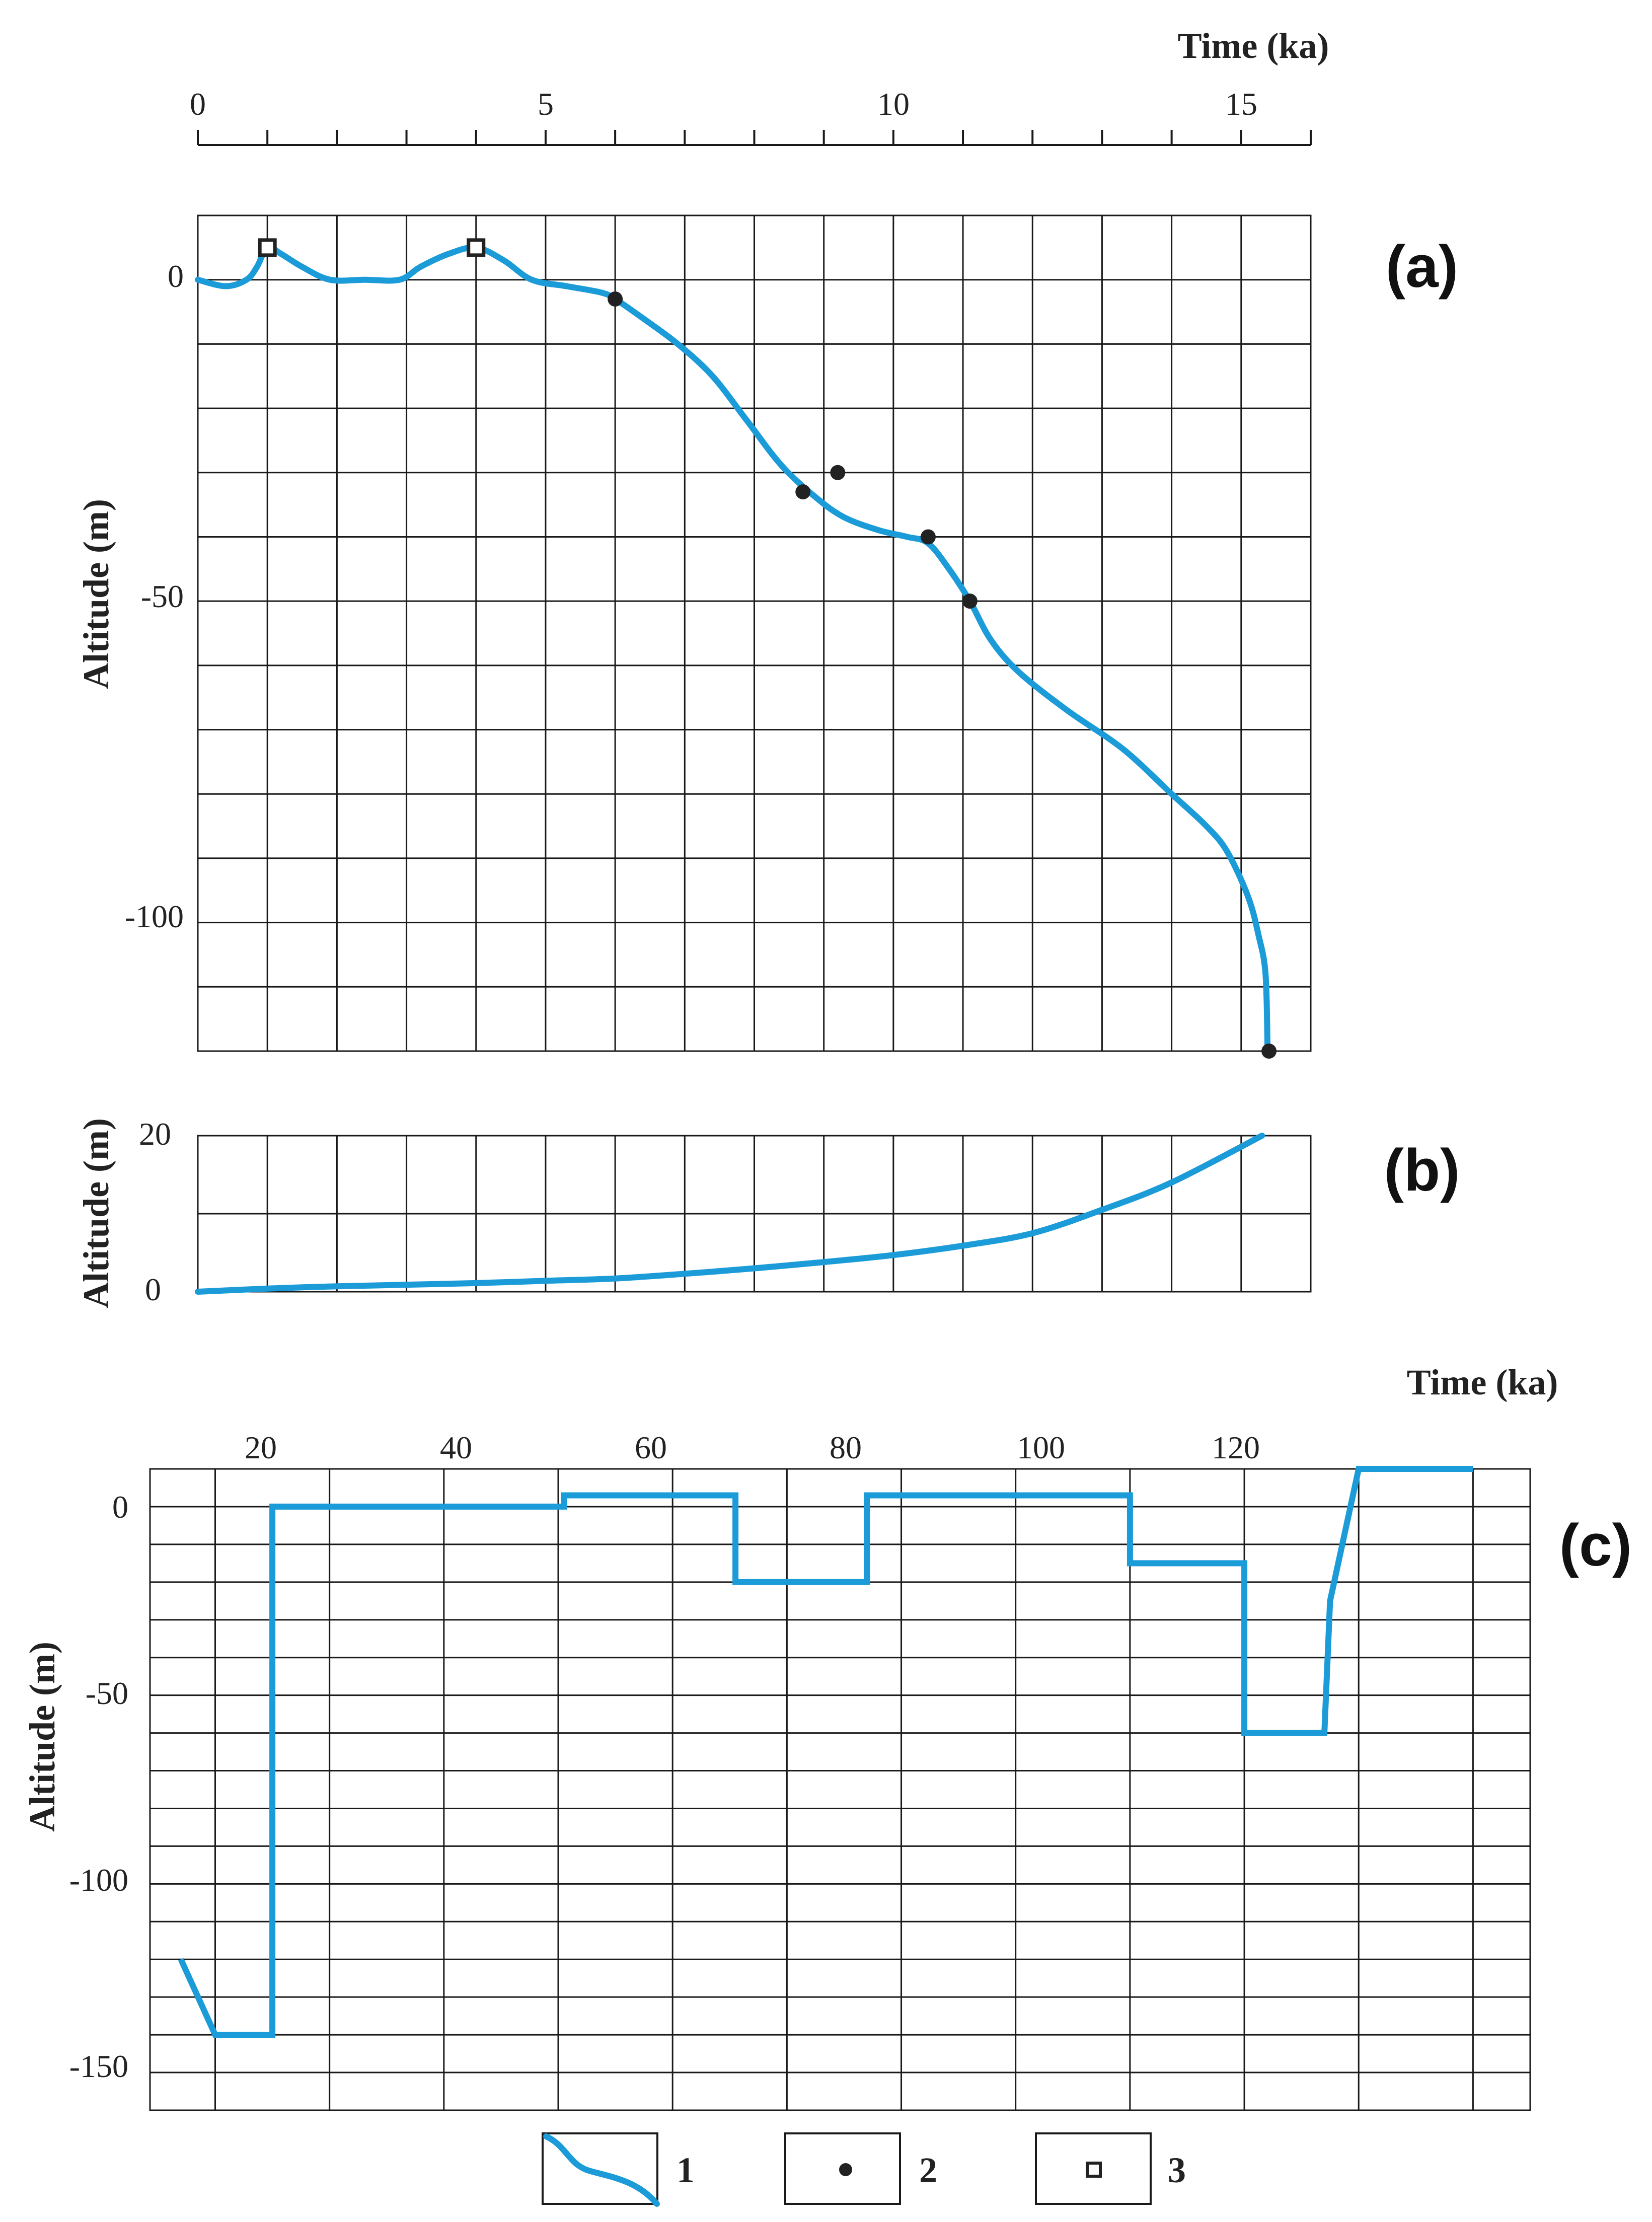  I want to click on legend: 1 2 3, so click(864, 2170).